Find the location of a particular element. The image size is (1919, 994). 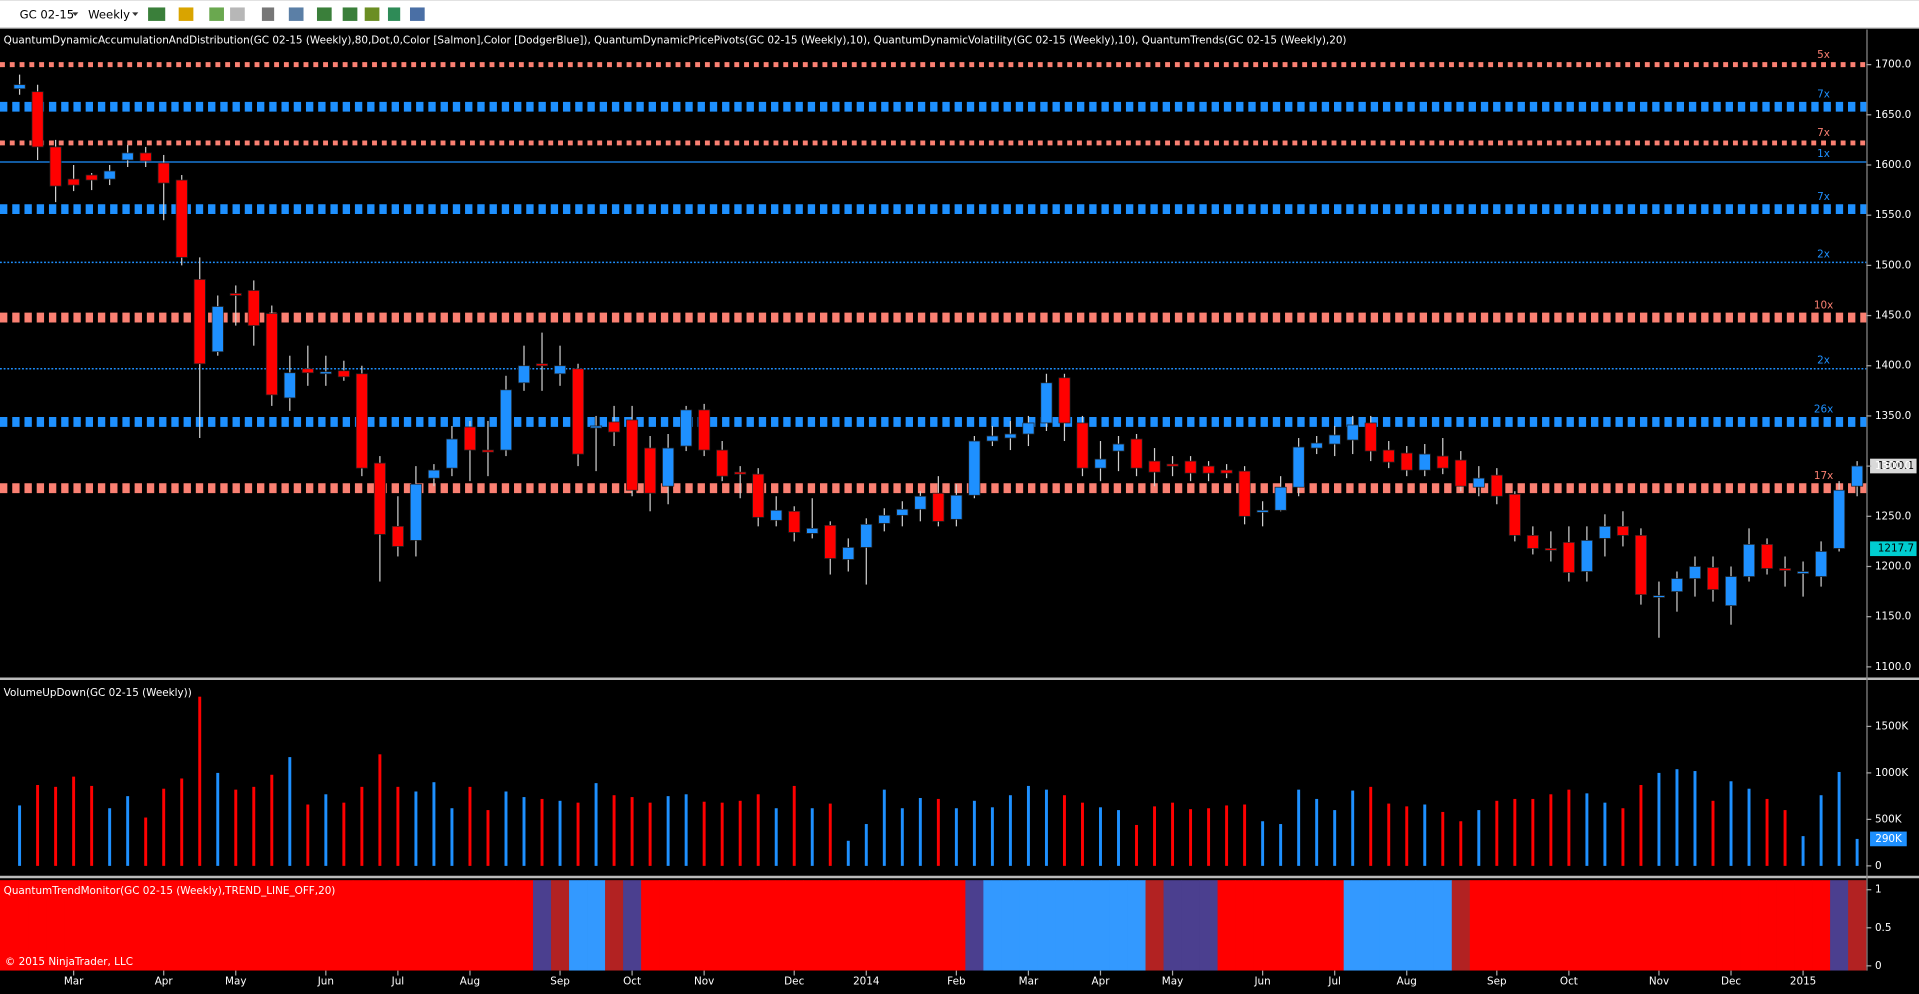

y-tick-label: 1600.0 is located at coordinates (1893, 165).